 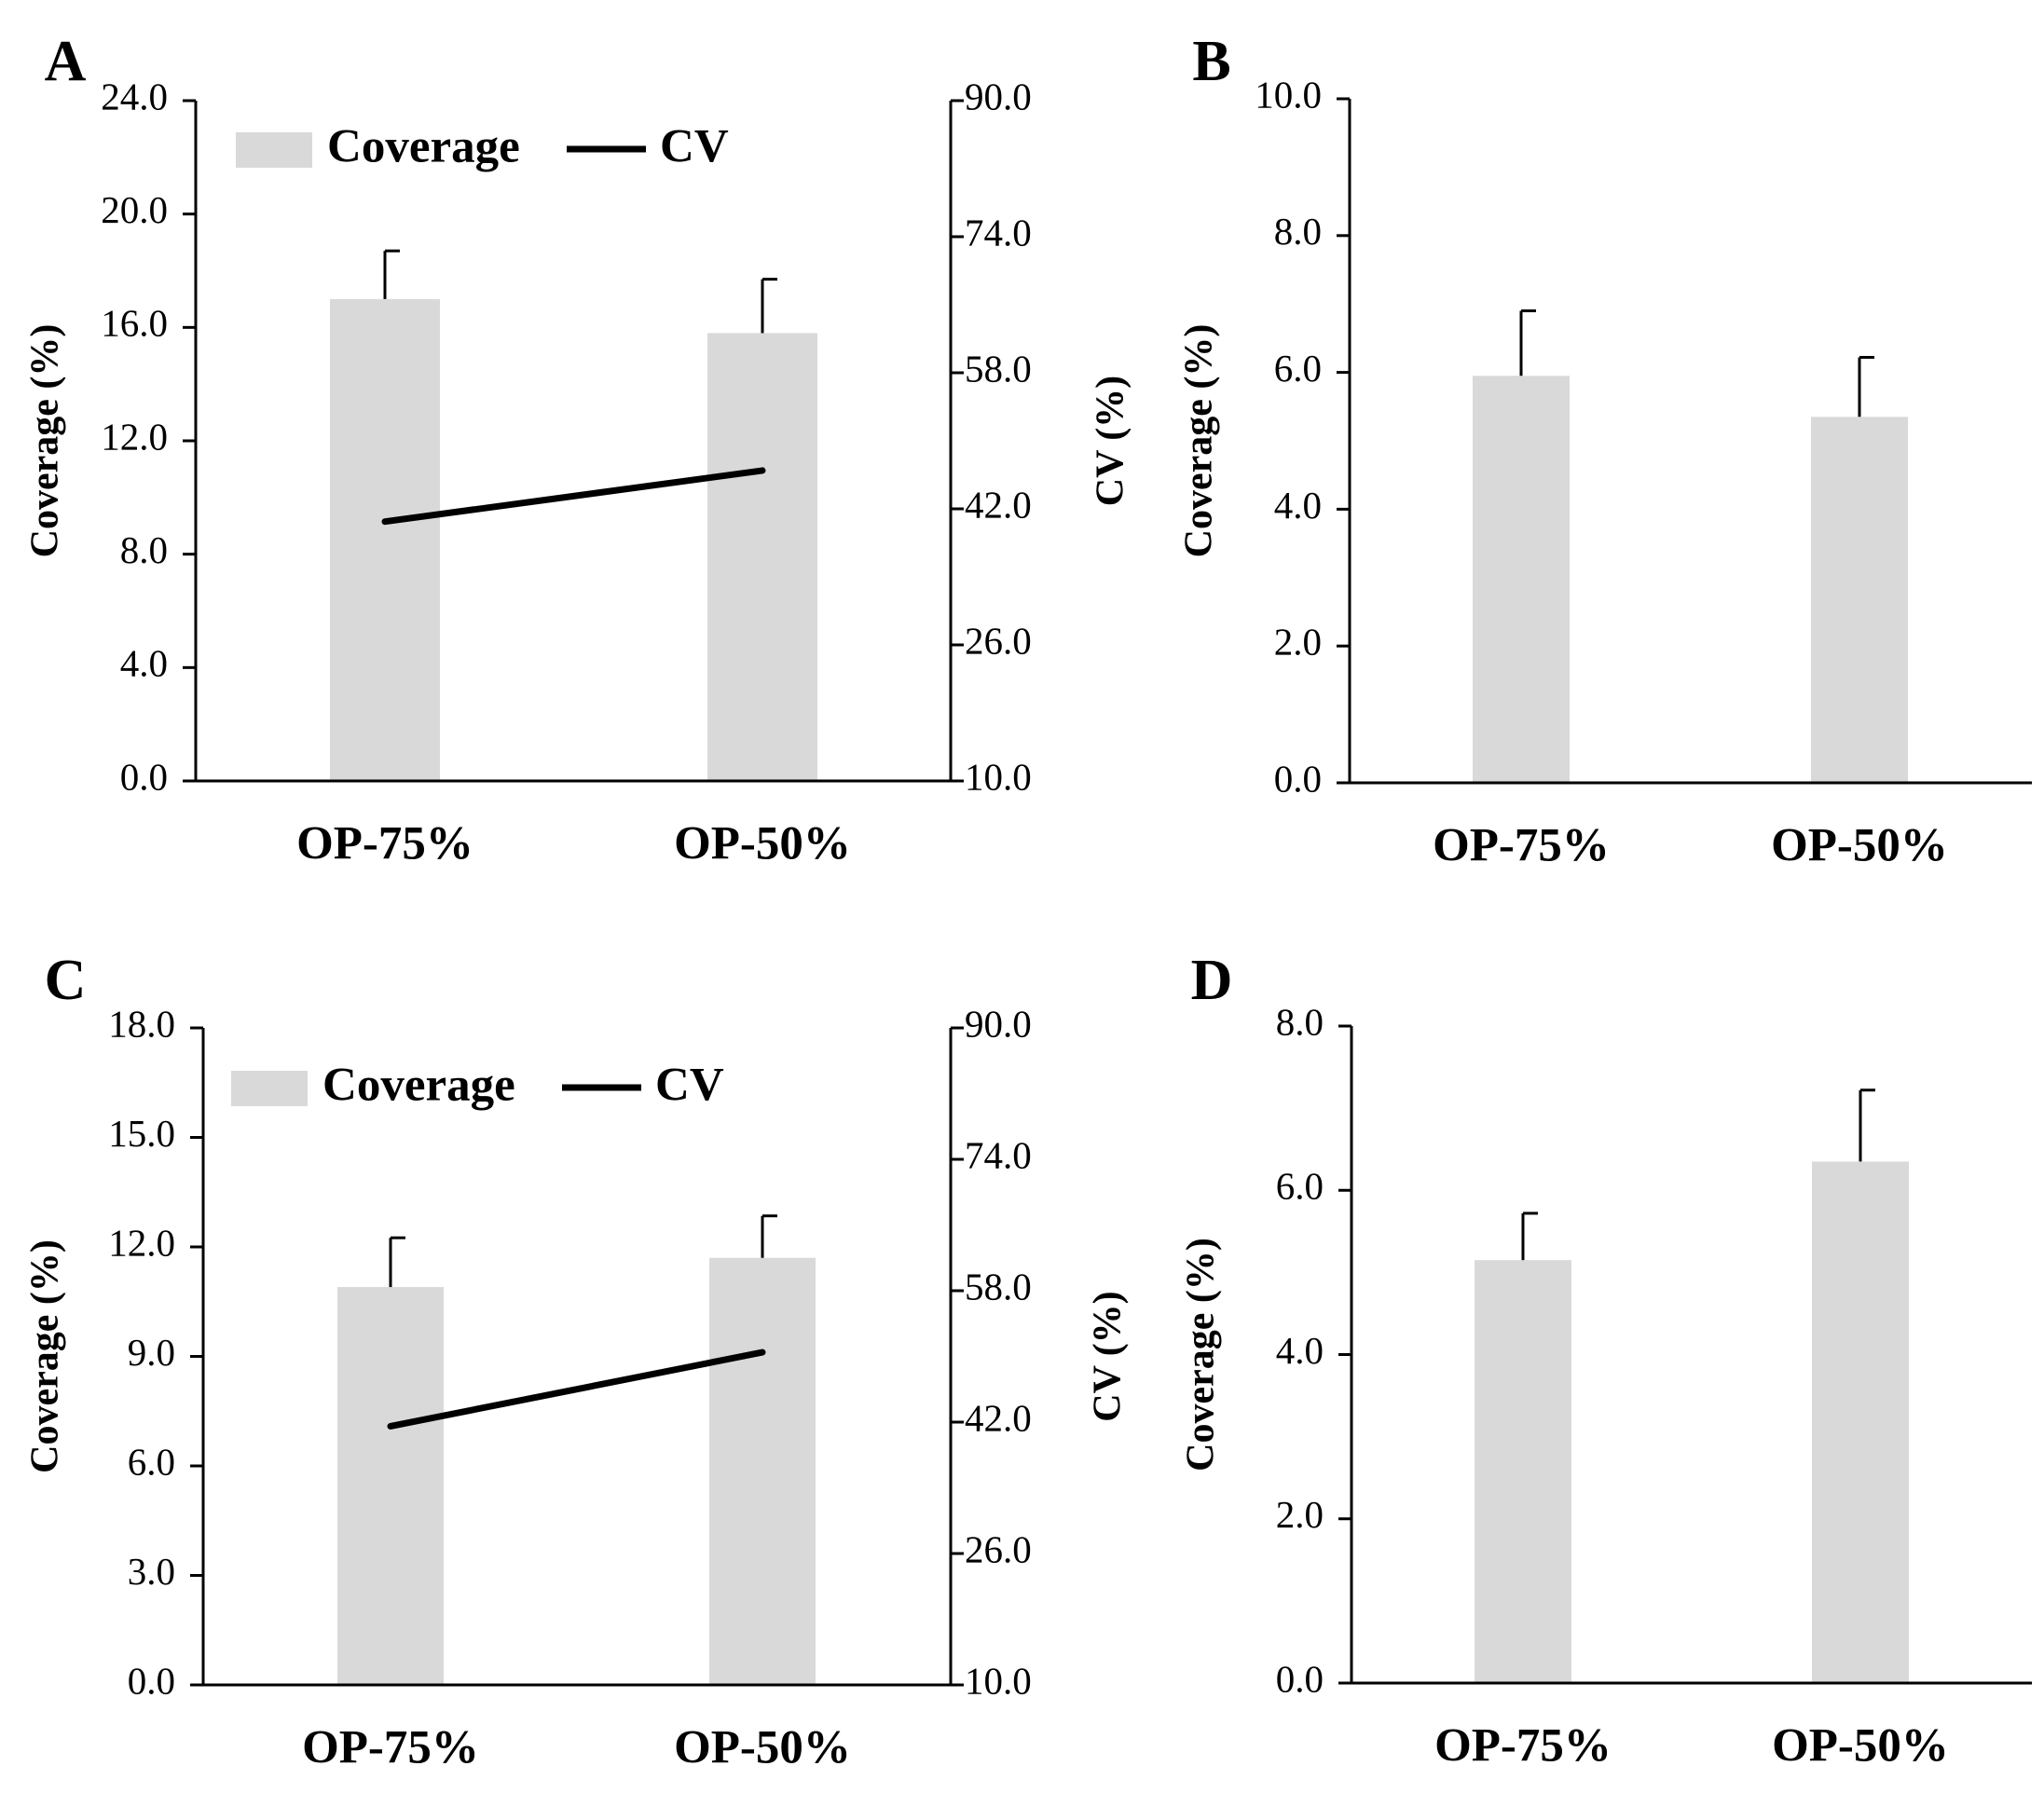 What do you see at coordinates (1201, 1355) in the screenshot?
I see `panel-d-y-axis-title: Coverage (%)` at bounding box center [1201, 1355].